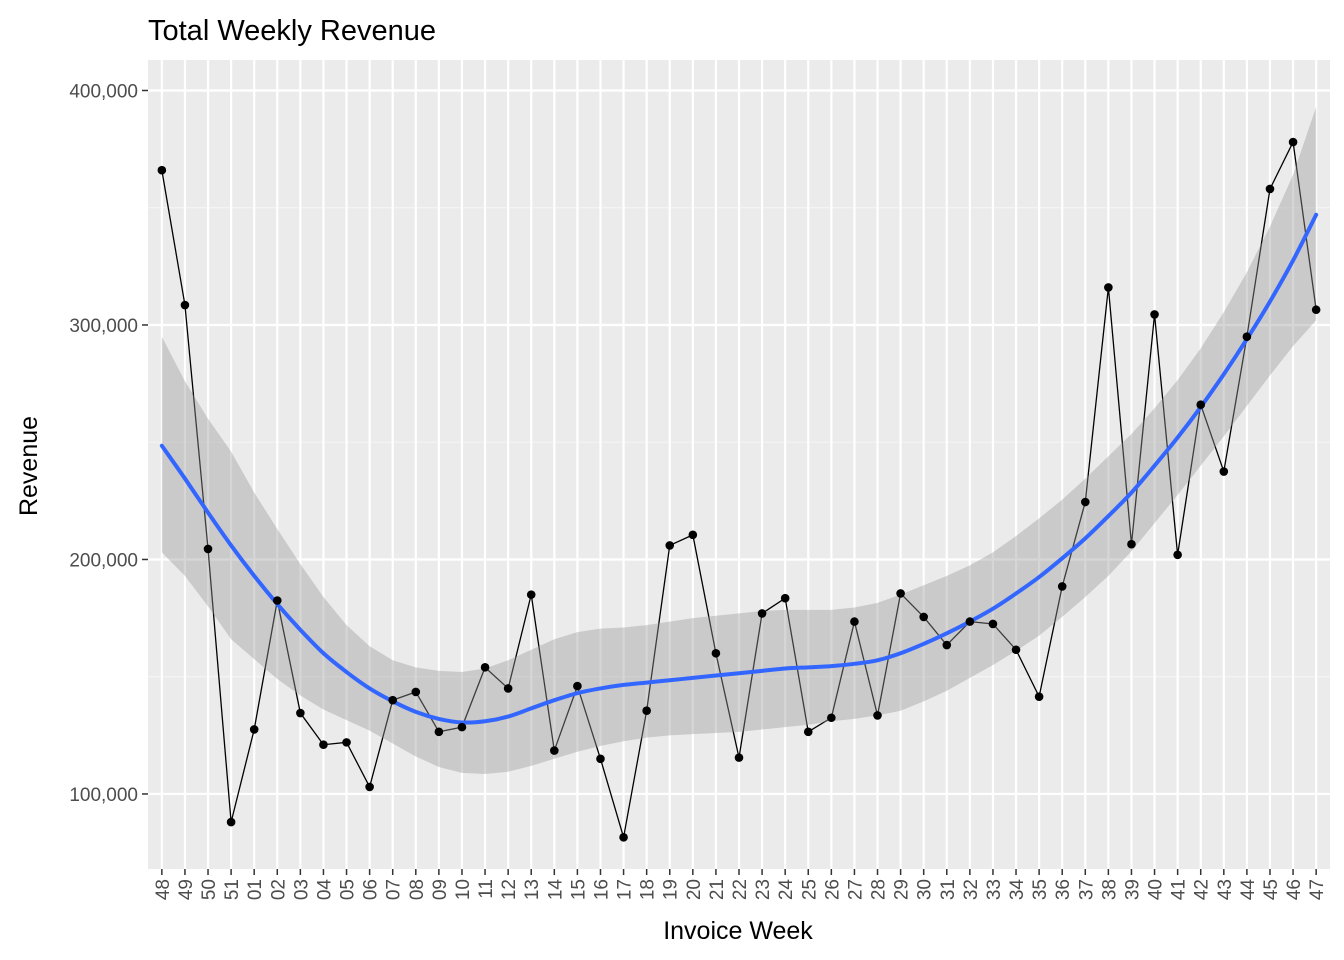  I want to click on x-tick-label: 01, so click(255, 889).